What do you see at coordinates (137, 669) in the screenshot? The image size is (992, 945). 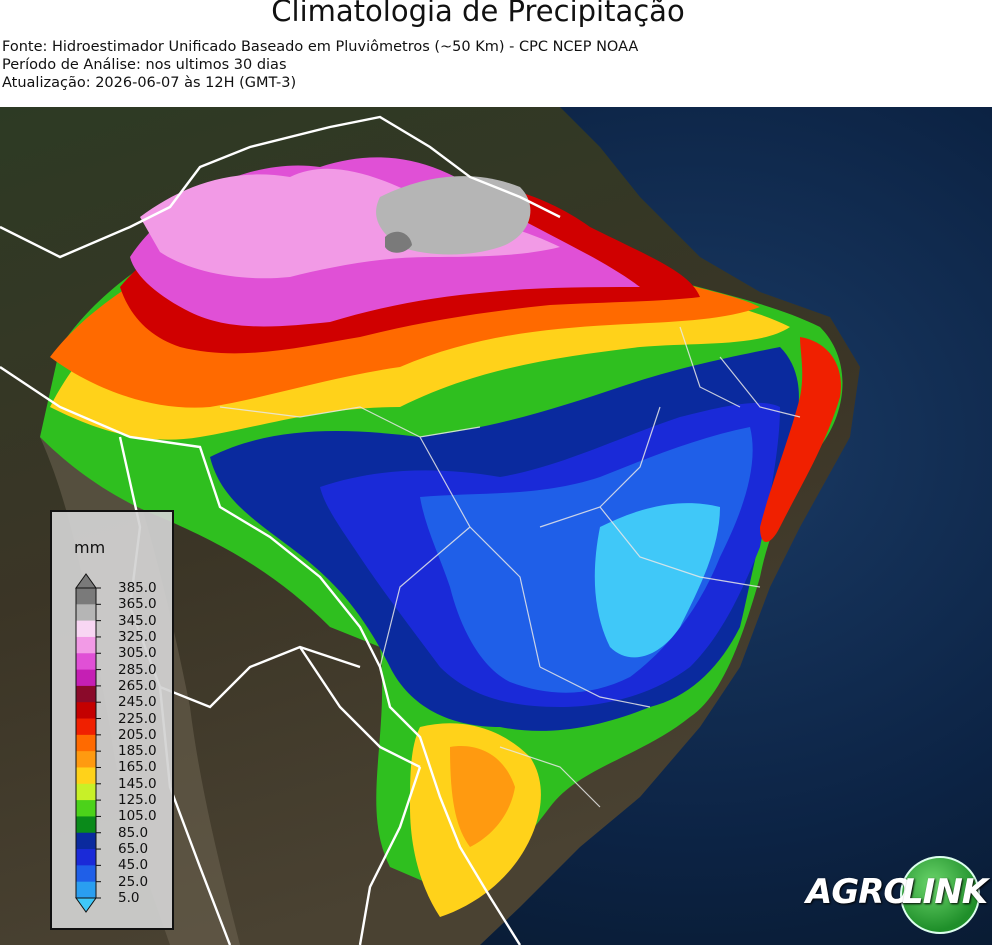 I see `legend-tick-label: 285.0` at bounding box center [137, 669].